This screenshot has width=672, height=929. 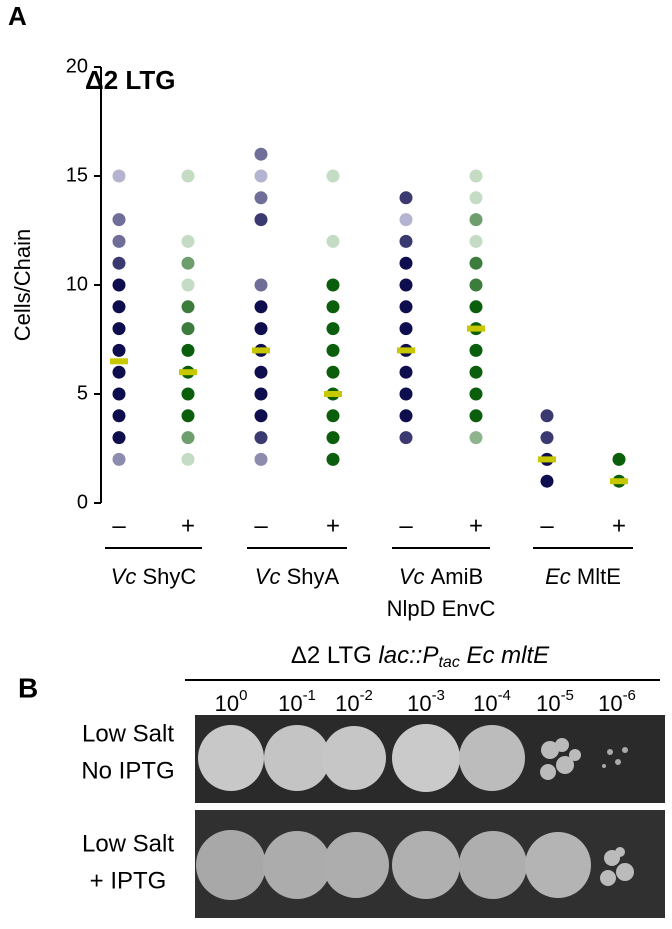 What do you see at coordinates (22, 285) in the screenshot?
I see `y-axis-label: Cells/Chain` at bounding box center [22, 285].